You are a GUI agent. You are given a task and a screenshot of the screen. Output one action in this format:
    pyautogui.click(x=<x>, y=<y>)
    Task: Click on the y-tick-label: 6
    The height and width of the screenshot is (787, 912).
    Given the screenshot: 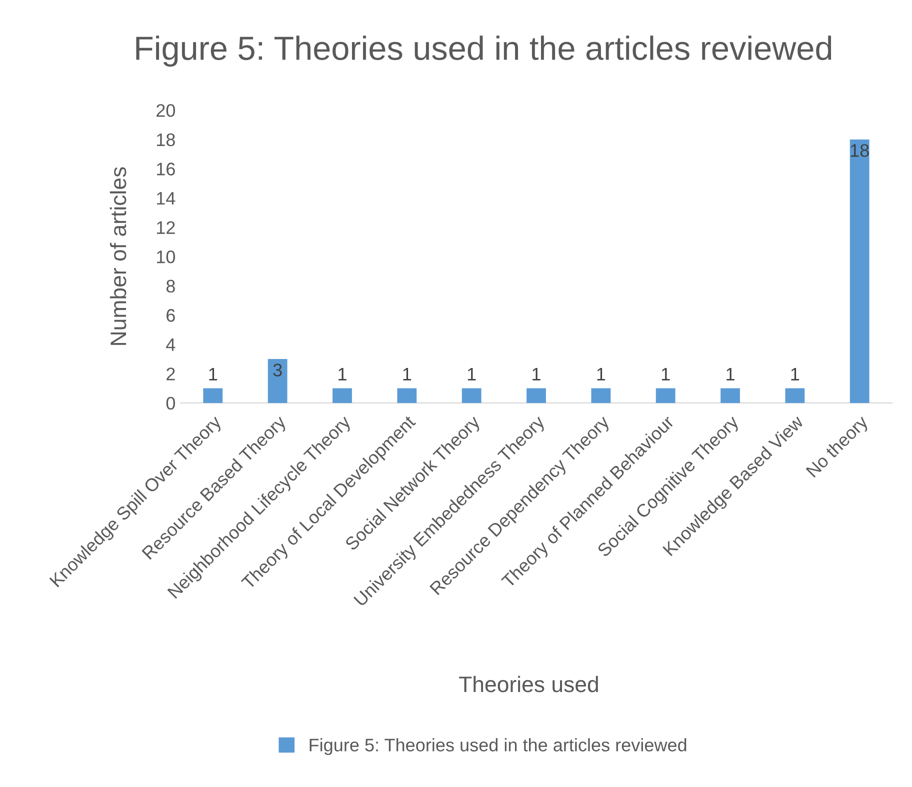 What is the action you would take?
    pyautogui.click(x=170, y=315)
    